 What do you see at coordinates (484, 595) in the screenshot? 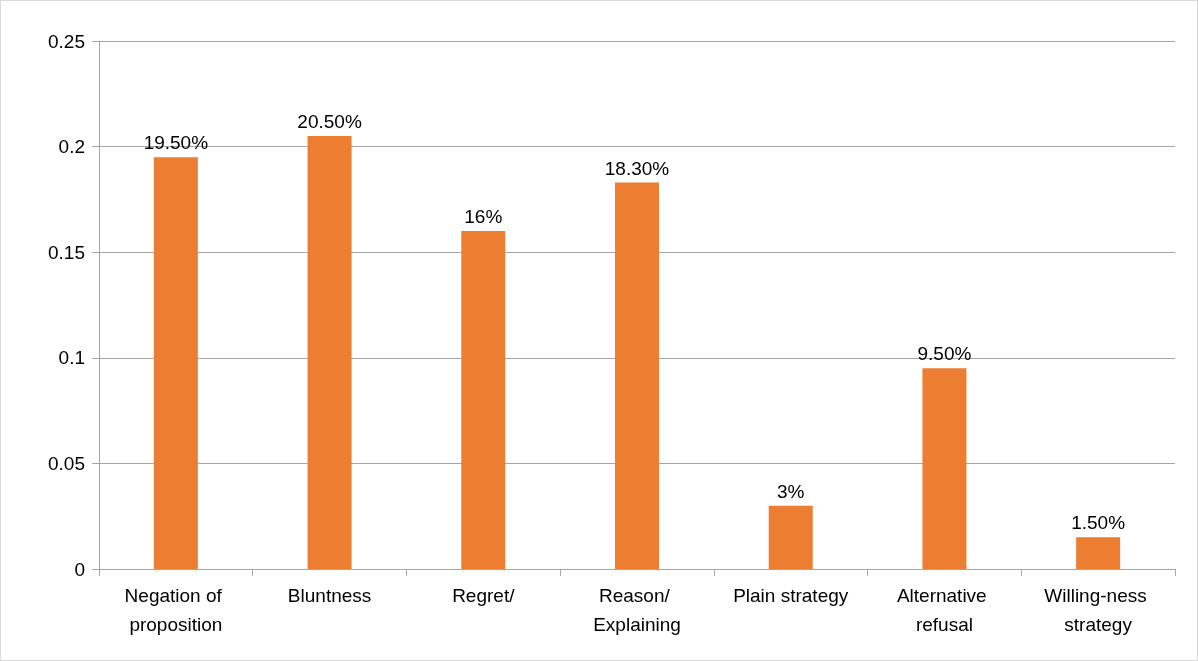
I see `x-tick-label: Regret/` at bounding box center [484, 595].